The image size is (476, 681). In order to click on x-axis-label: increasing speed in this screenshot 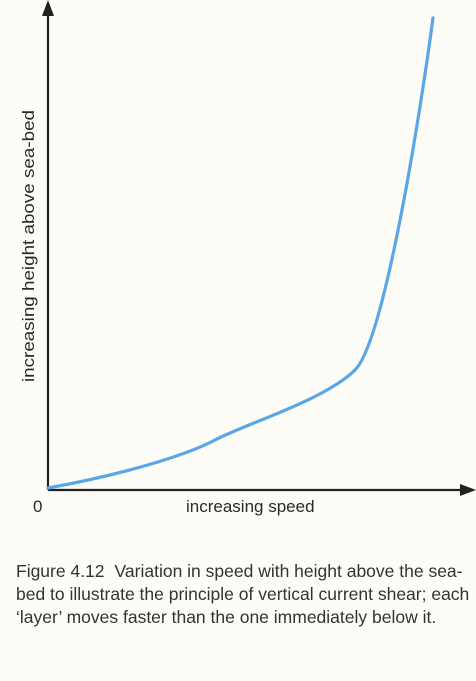, I will do `click(250, 506)`.